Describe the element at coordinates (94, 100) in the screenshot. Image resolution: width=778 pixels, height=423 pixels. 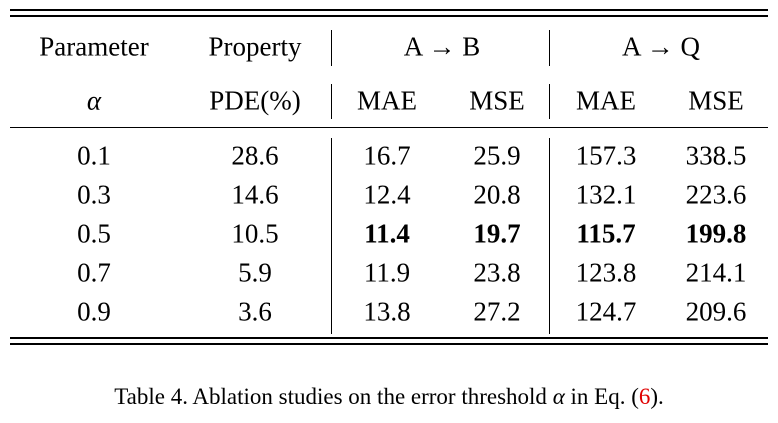
I see `sub-header: α` at that location.